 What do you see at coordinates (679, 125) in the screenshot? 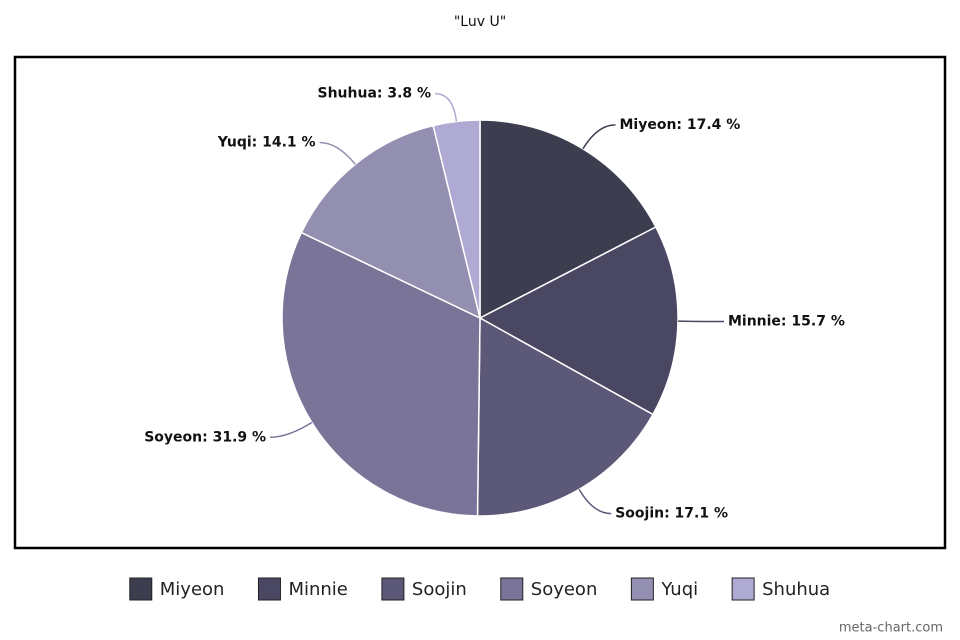
I see `data-label: Miyeon: 17.4 %` at bounding box center [679, 125].